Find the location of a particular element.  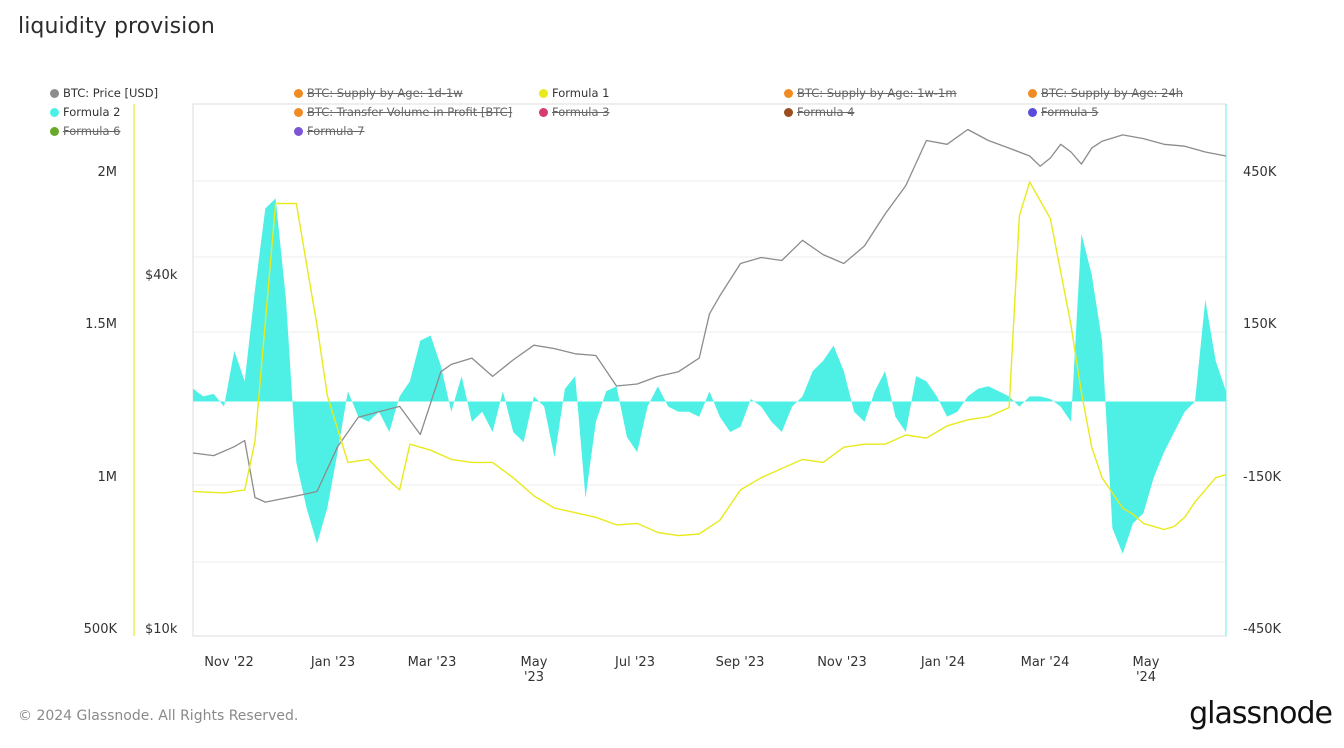

x-tick-label: Mar '23 is located at coordinates (432, 662).